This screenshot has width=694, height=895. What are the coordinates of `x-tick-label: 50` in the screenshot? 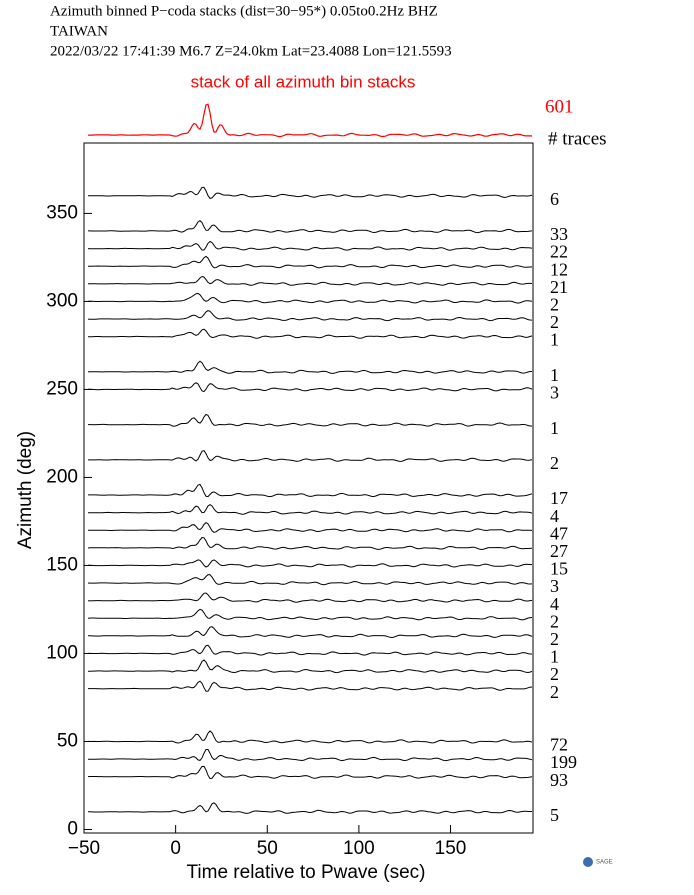 It's located at (267, 848).